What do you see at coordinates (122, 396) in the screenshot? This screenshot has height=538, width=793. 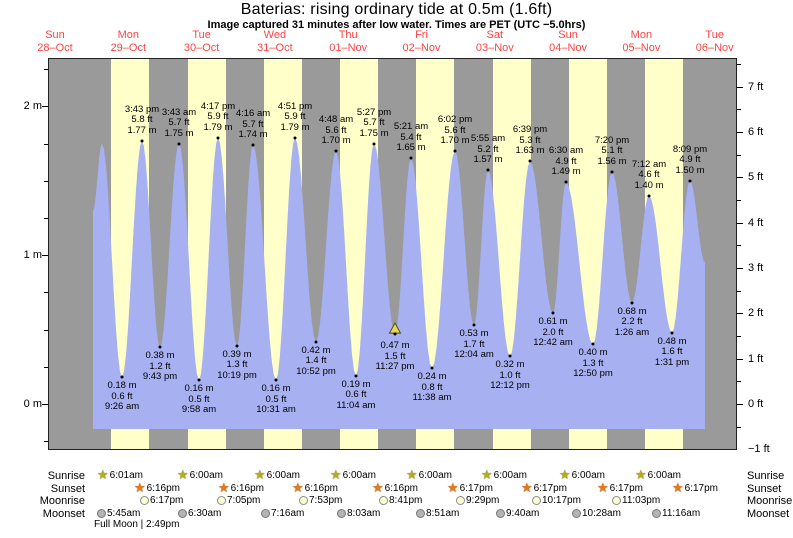 I see `low-tide-annotation: 0.18 m 0.6 ft 9:26 am` at bounding box center [122, 396].